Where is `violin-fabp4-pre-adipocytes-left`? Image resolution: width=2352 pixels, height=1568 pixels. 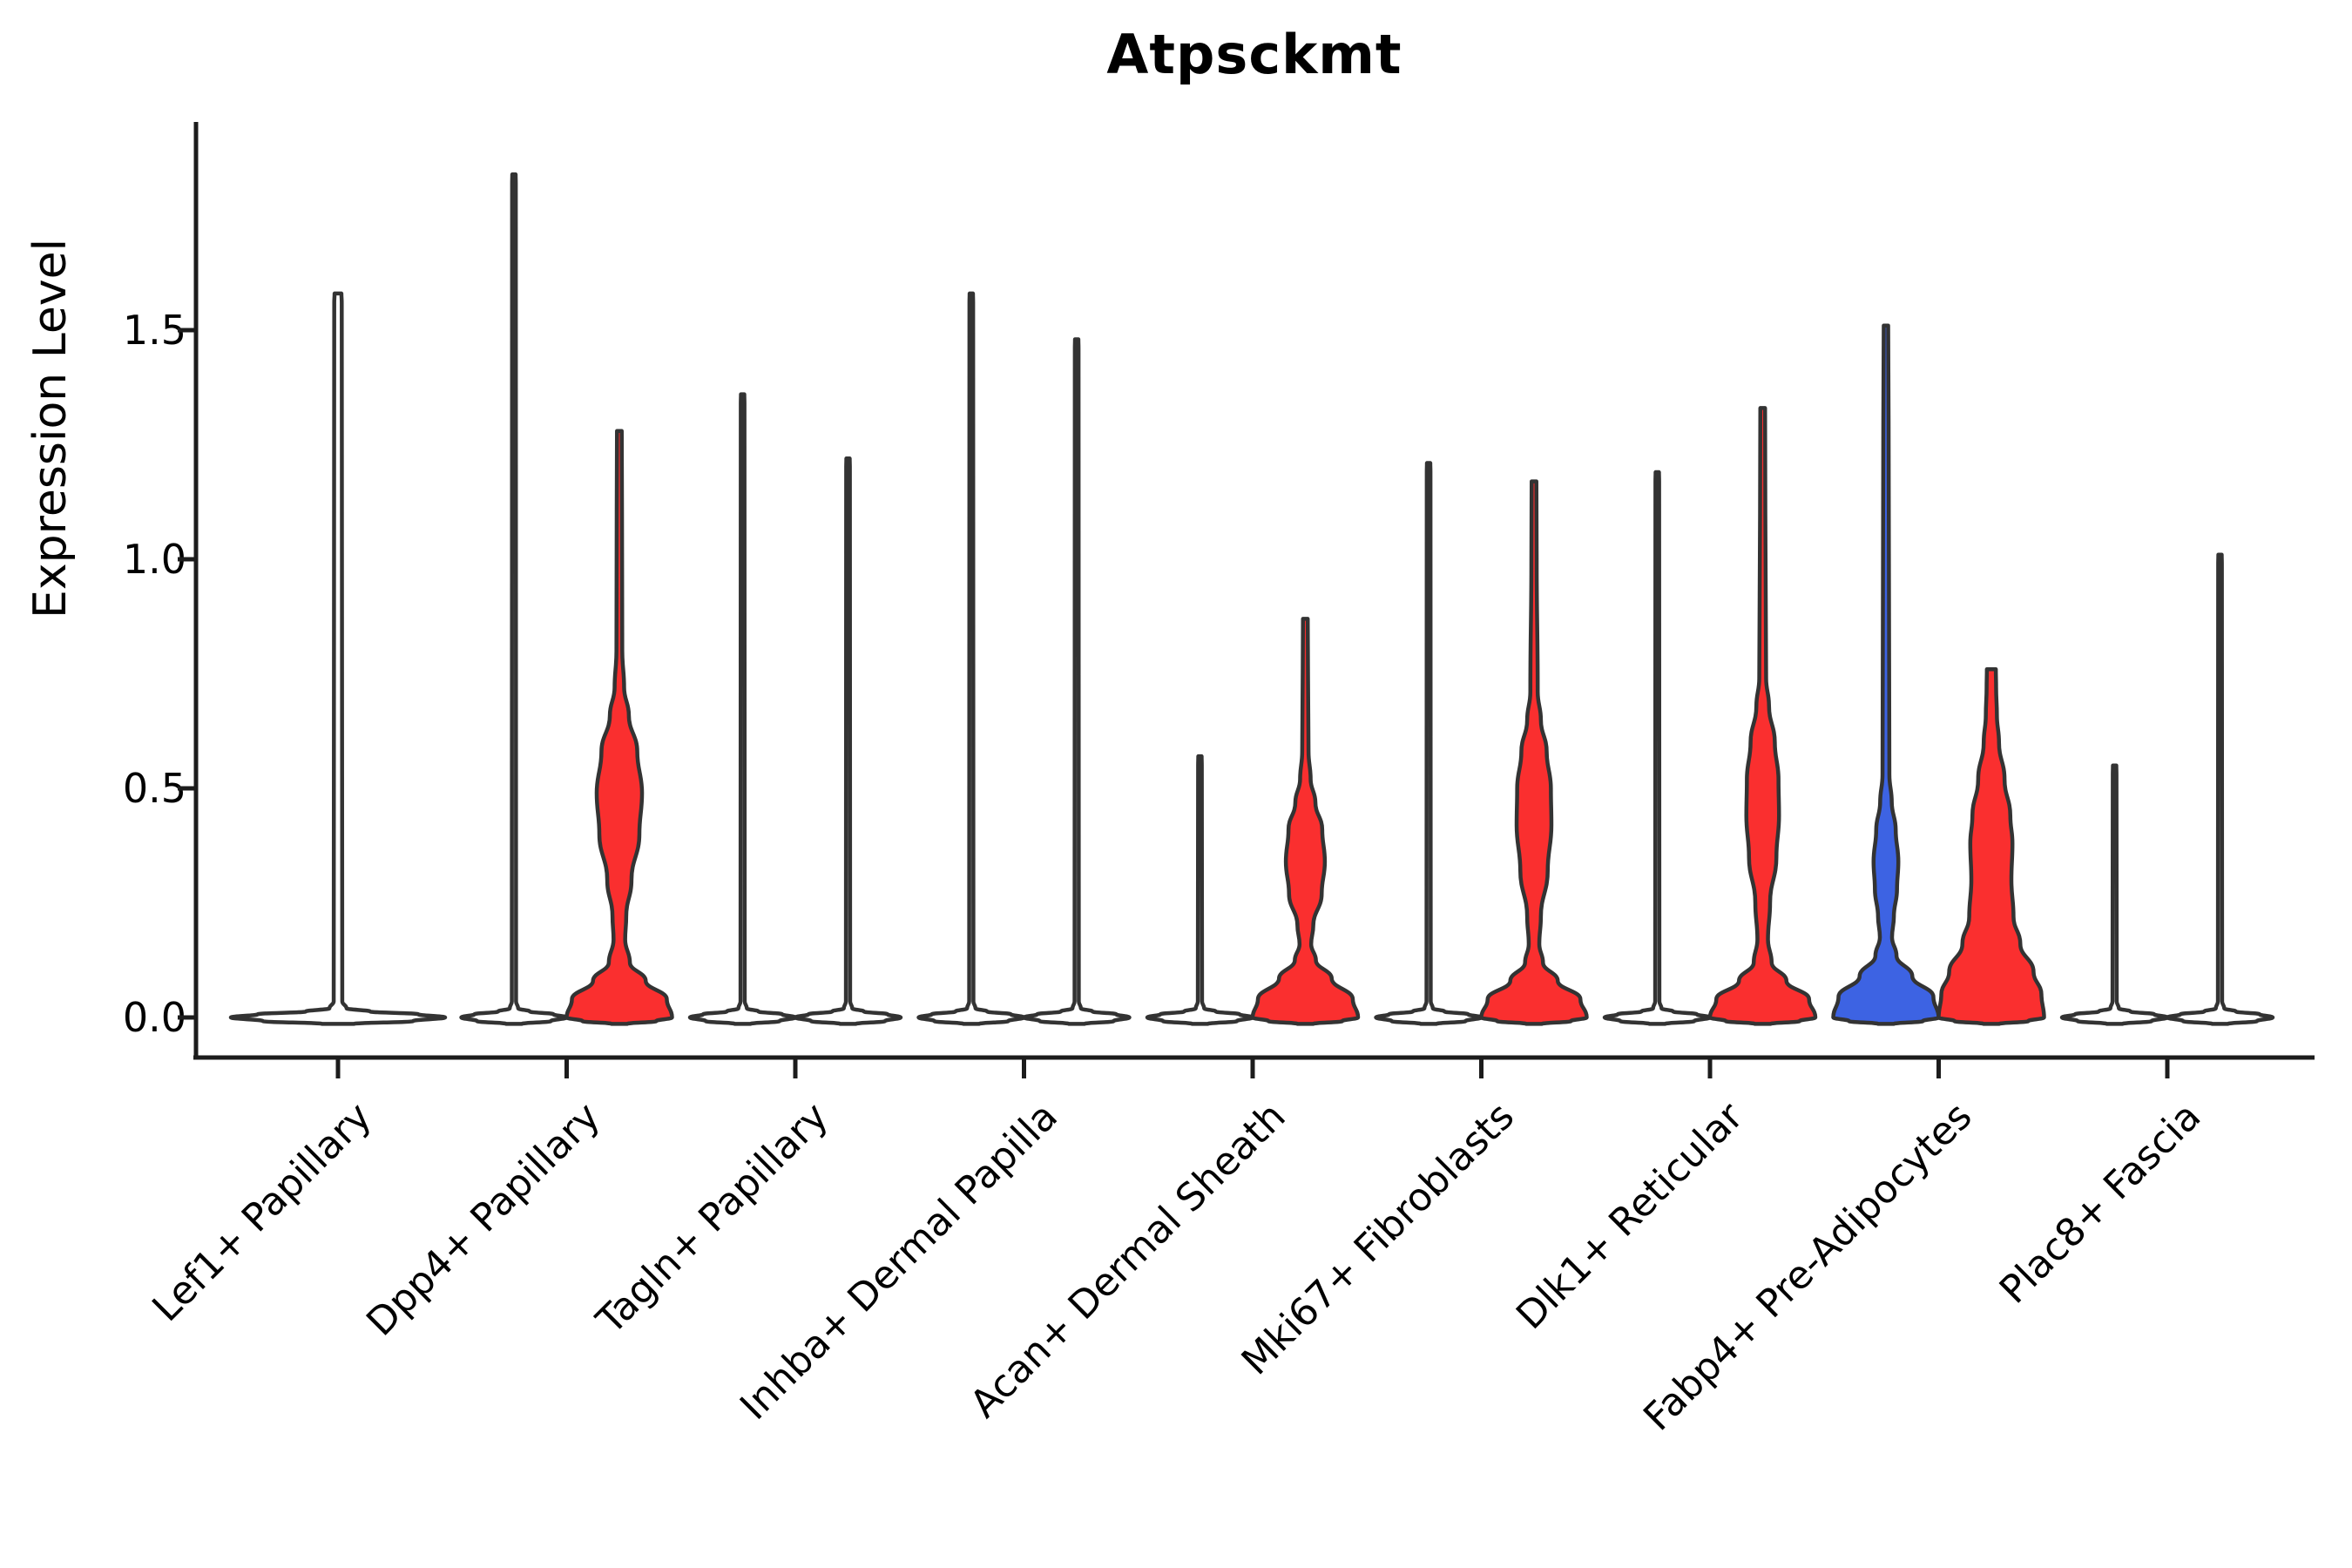 violin-fabp4-pre-adipocytes-left is located at coordinates (1886, 674).